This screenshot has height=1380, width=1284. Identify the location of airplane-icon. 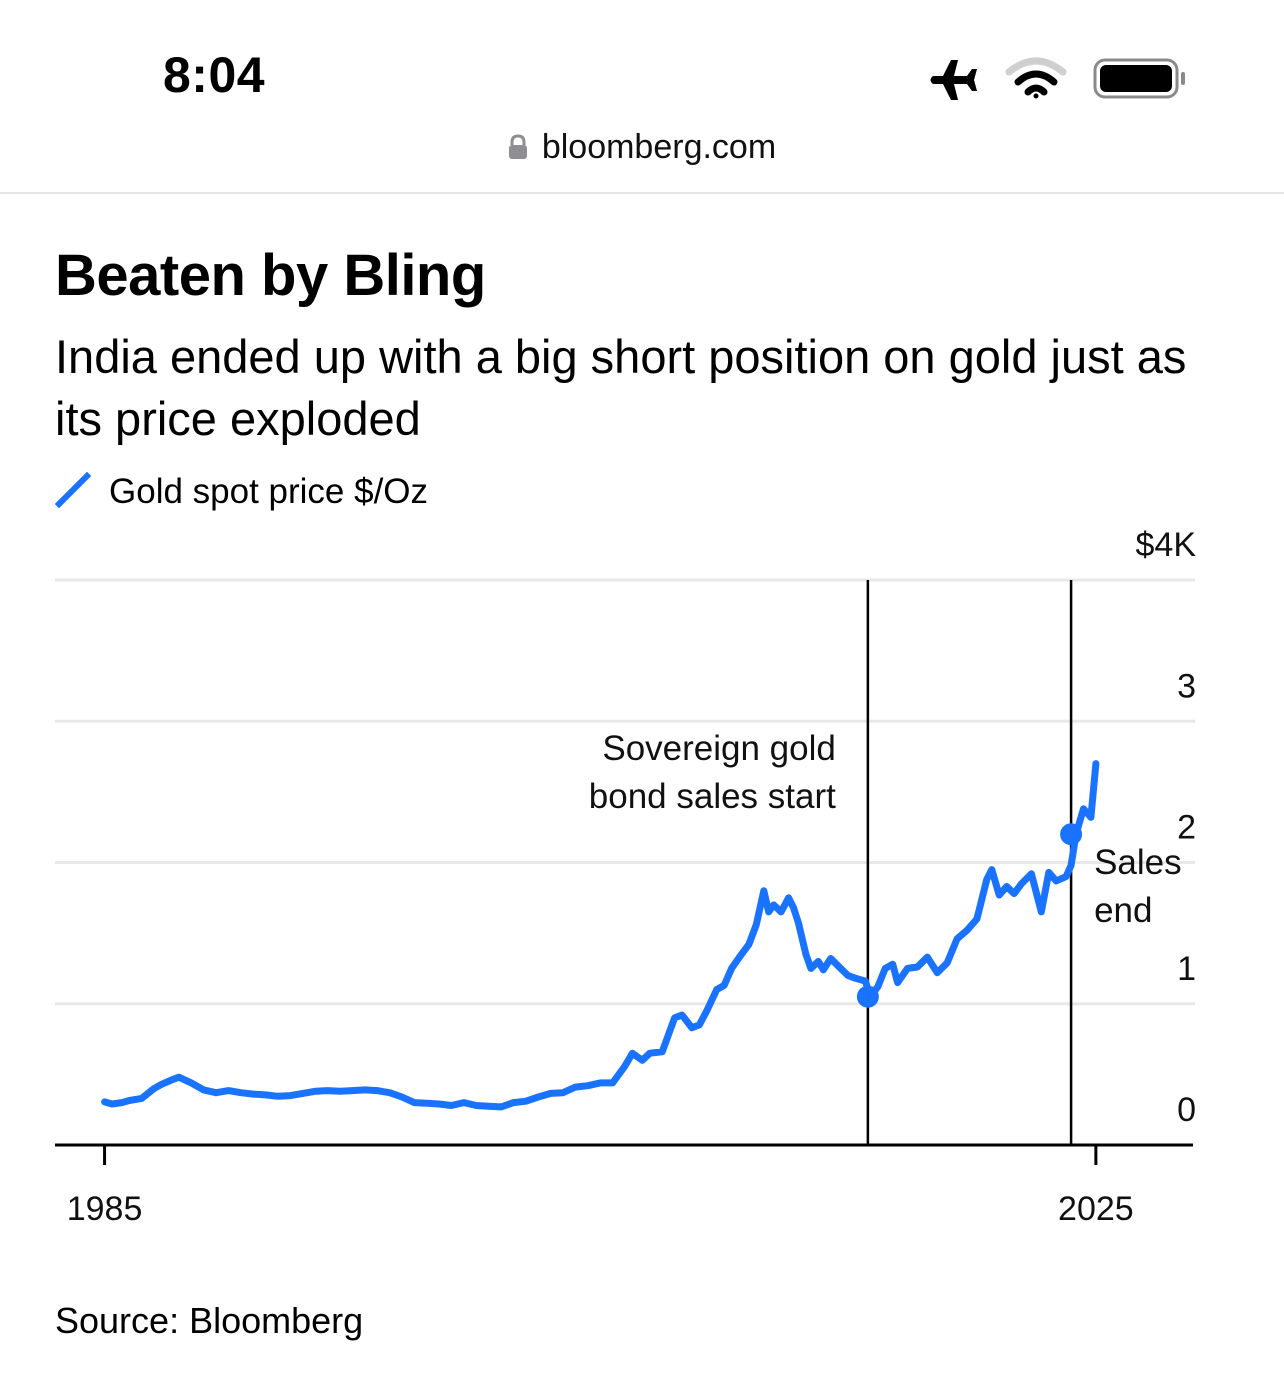
(953, 80).